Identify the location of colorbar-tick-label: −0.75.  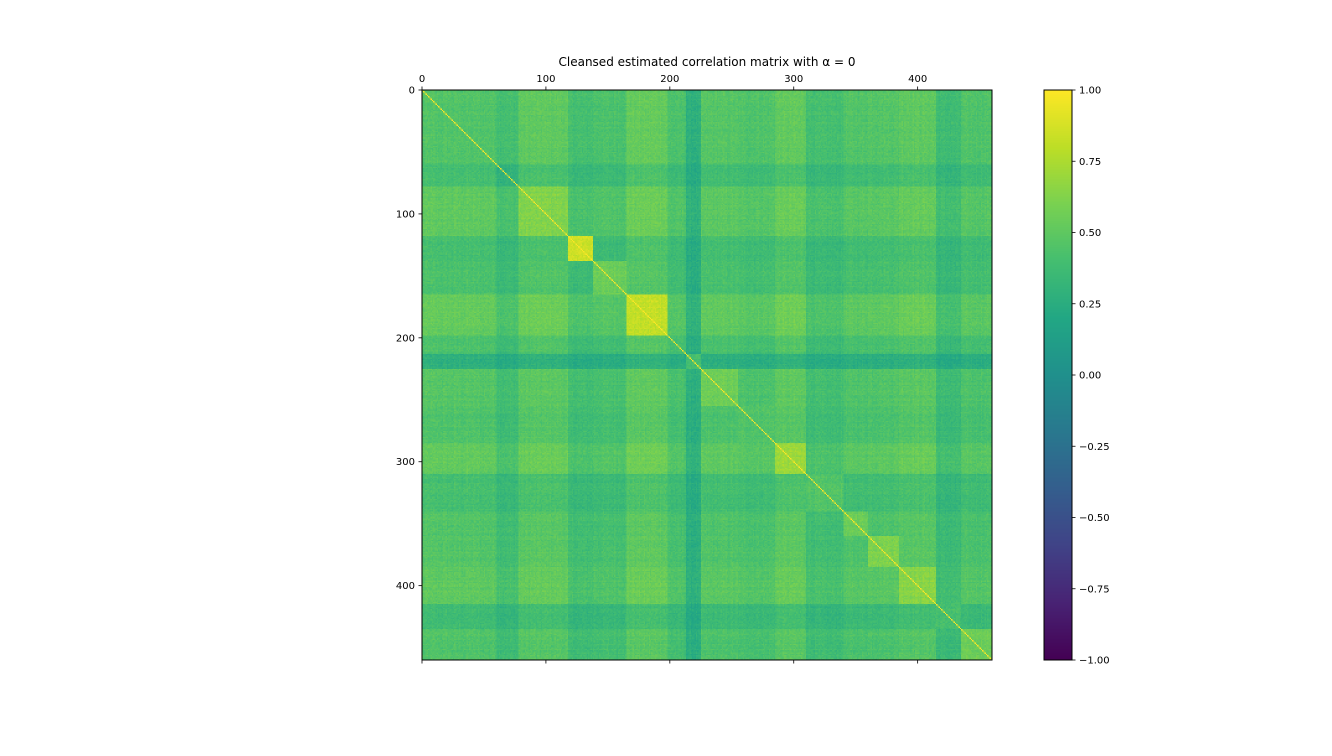
(1094, 589).